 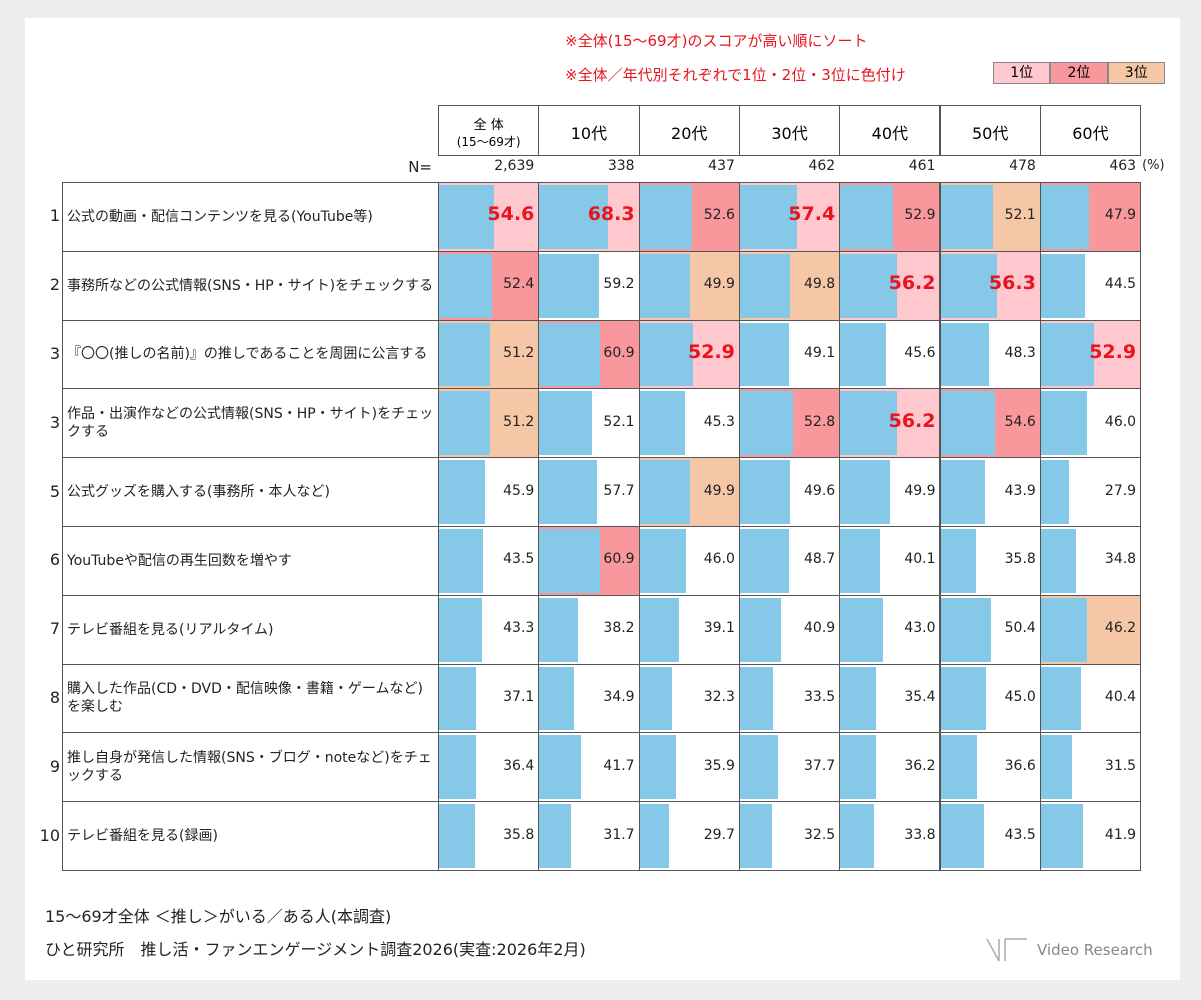 I want to click on value-label: 43.5, so click(x=519, y=559).